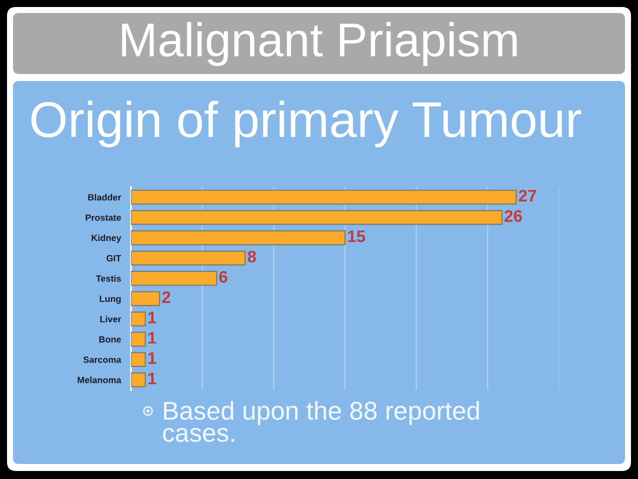 This screenshot has width=638, height=479. I want to click on y-tick-label: Bone, so click(110, 339).